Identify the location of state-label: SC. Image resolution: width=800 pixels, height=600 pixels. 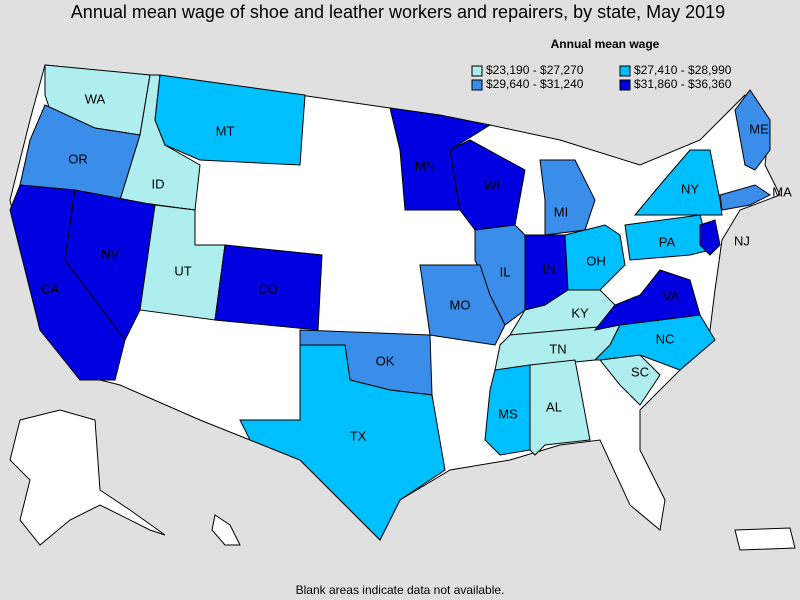
(640, 371).